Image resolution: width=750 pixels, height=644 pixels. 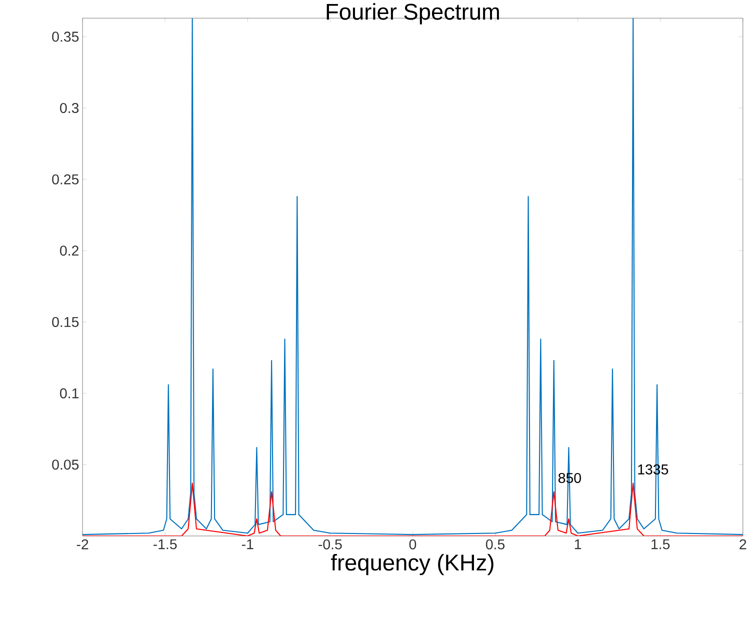 What do you see at coordinates (65, 36) in the screenshot?
I see `y-tick-label: 0.35` at bounding box center [65, 36].